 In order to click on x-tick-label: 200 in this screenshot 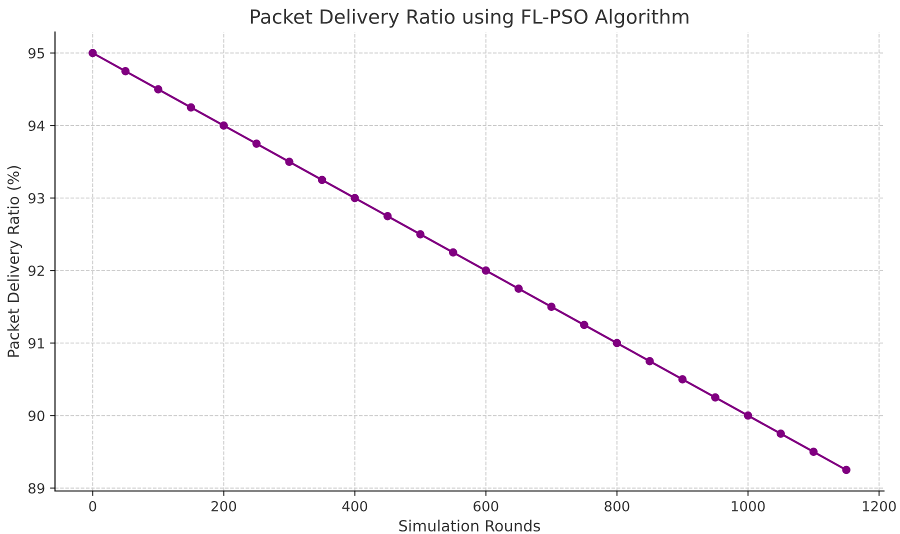, I will do `click(224, 506)`.